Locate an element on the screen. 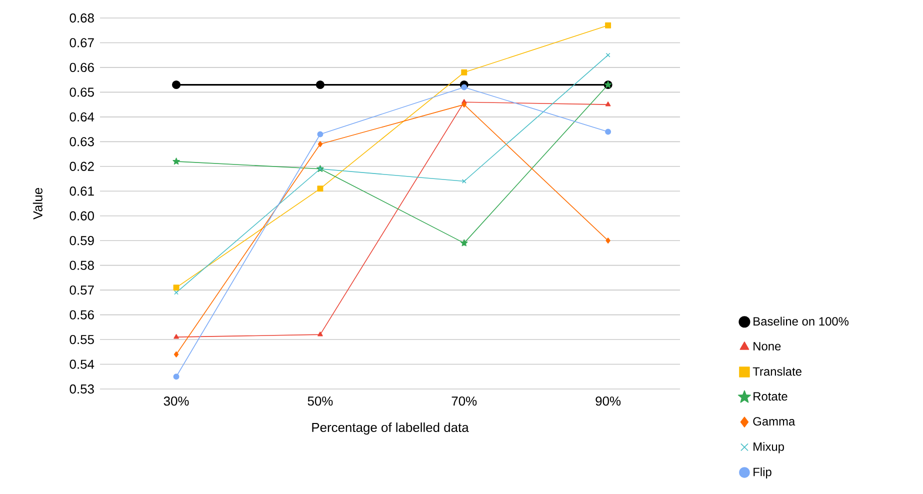 The height and width of the screenshot is (494, 923). y-tick-label: 0.68 is located at coordinates (82, 18).